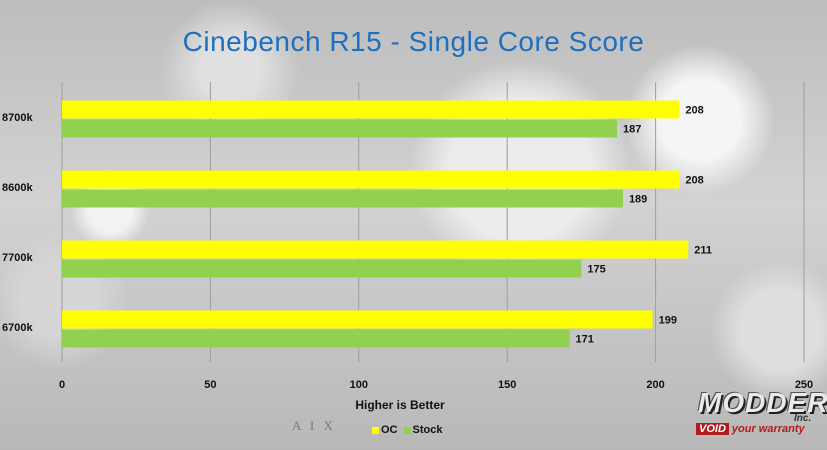 The image size is (827, 450). What do you see at coordinates (359, 385) in the screenshot?
I see `x-tick-label: 100` at bounding box center [359, 385].